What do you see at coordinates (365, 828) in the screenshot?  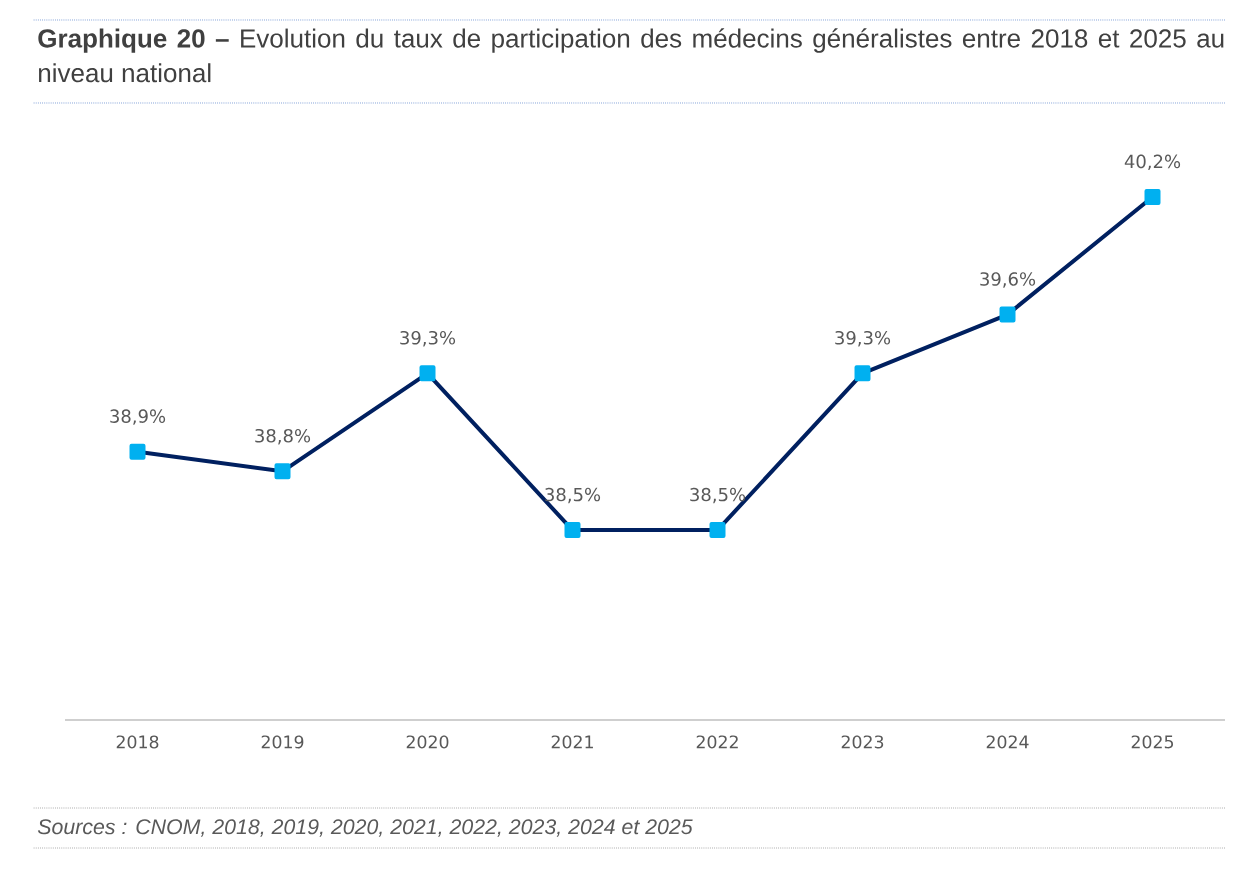 I see `source-note: Sources : CNOM, 2018, 2019, 2020, 2021, 2022, 2023, 2024 et 2025` at bounding box center [365, 828].